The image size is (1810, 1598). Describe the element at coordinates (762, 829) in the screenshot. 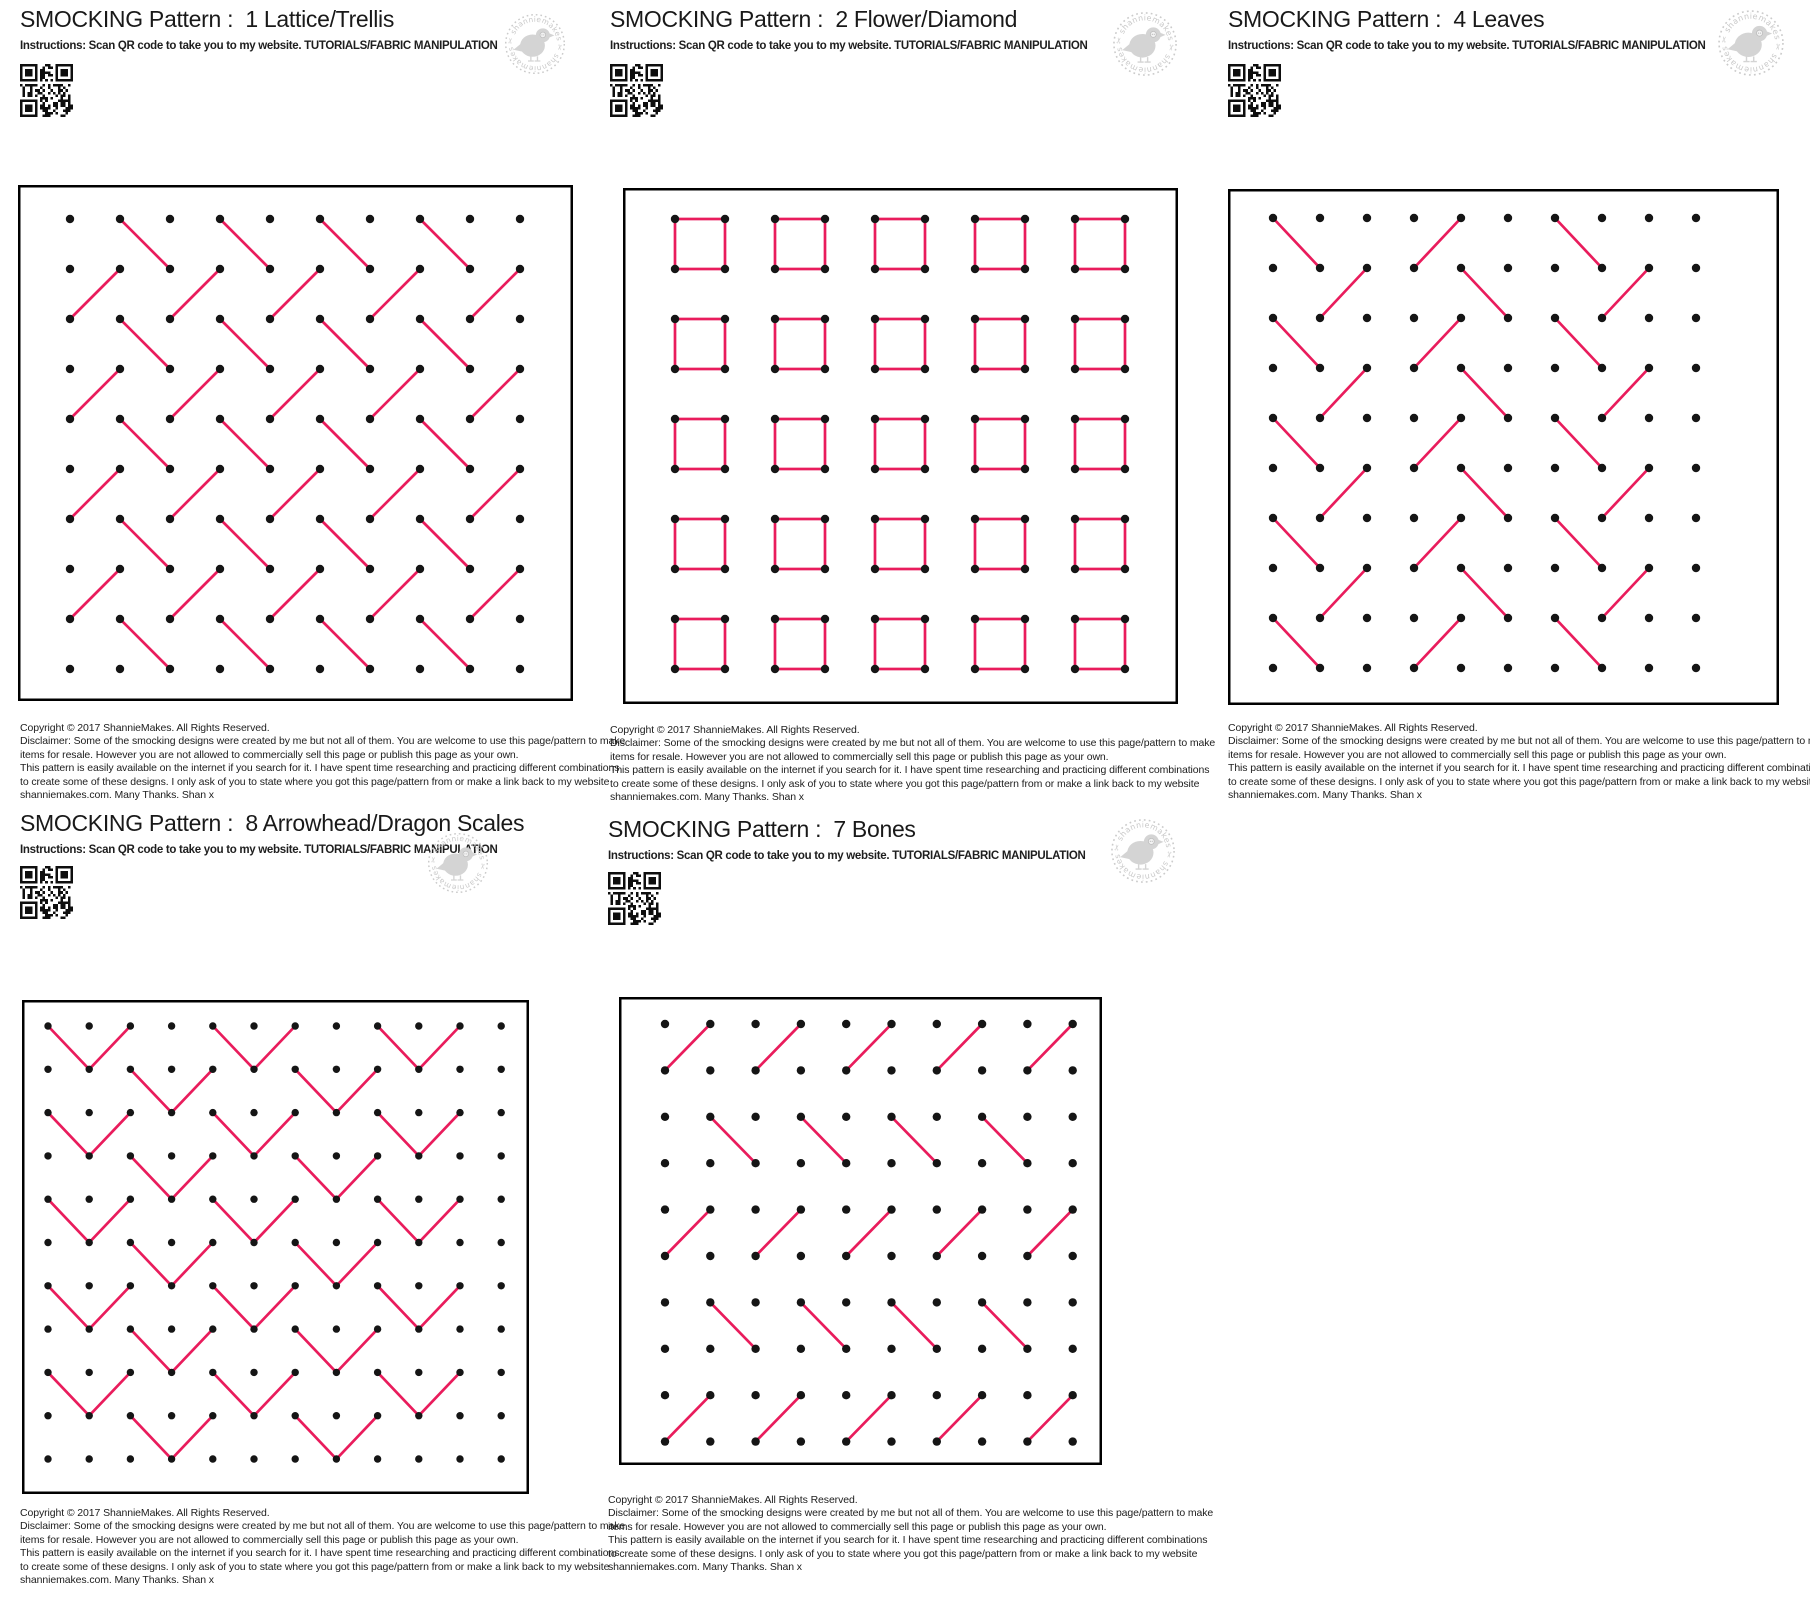

I see `pattern-title: SMOCKING Pattern : 7 Bones` at that location.